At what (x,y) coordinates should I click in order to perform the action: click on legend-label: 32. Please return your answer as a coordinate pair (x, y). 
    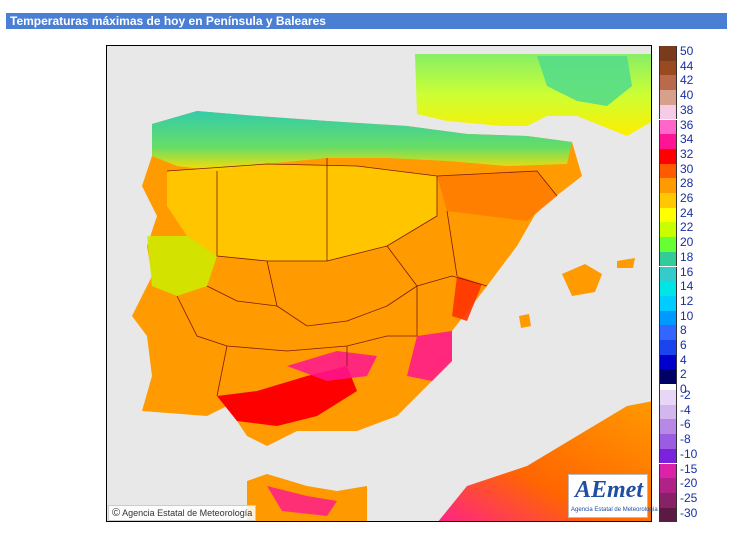
    Looking at the image, I should click on (687, 153).